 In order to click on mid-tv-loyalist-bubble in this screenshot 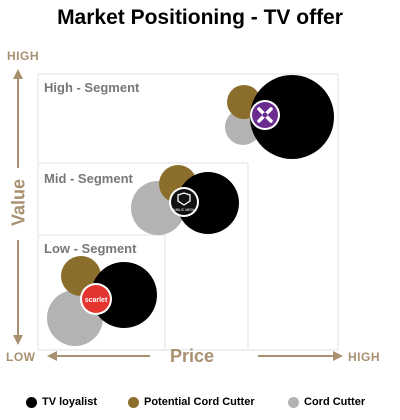, I will do `click(208, 203)`.